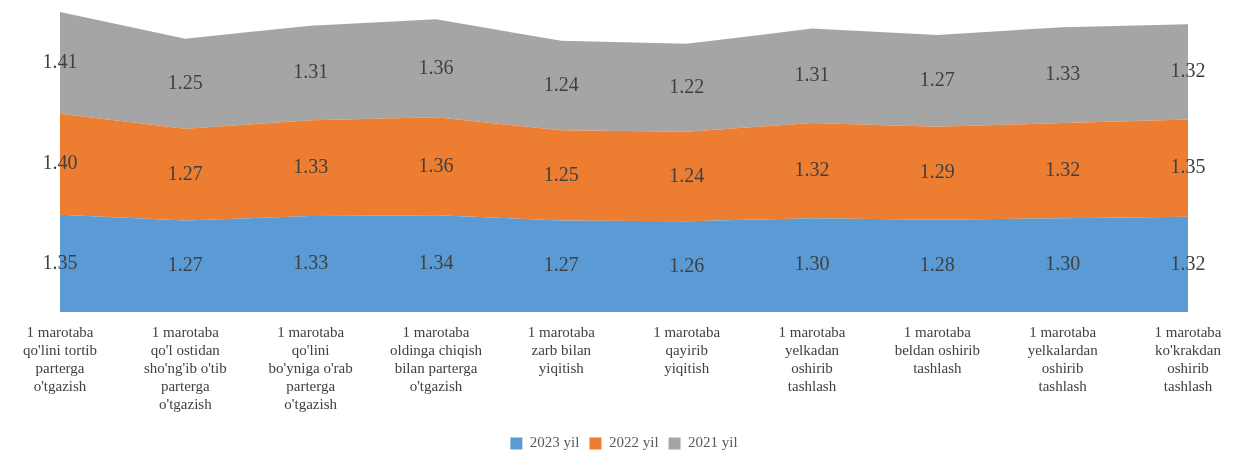 The height and width of the screenshot is (461, 1248). What do you see at coordinates (937, 264) in the screenshot?
I see `data-label: 1.28` at bounding box center [937, 264].